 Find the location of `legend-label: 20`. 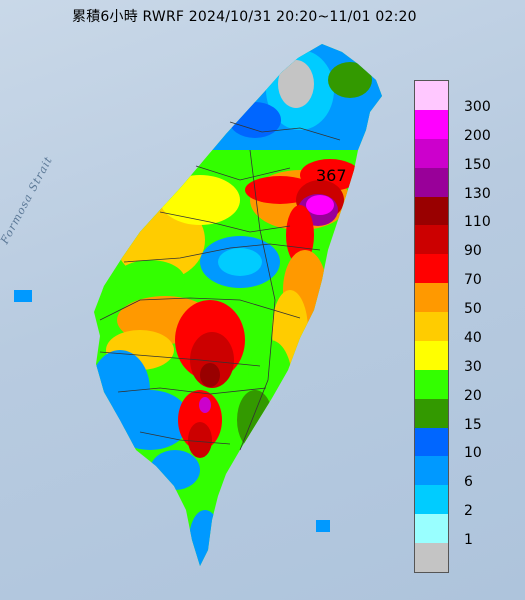

legend-label: 20 is located at coordinates (473, 395).